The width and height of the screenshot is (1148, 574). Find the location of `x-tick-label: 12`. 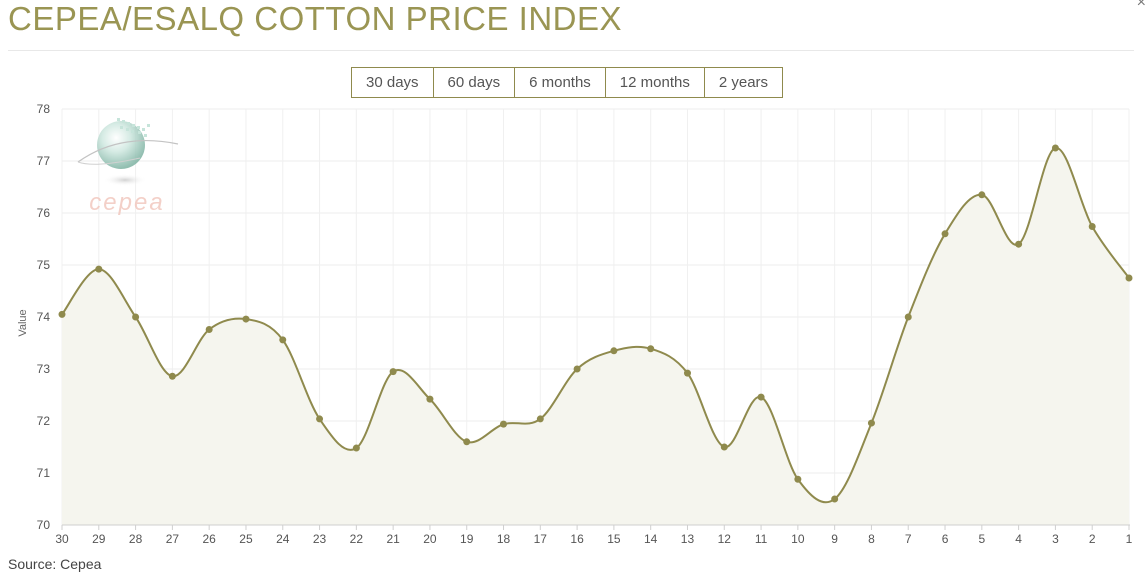

x-tick-label: 12 is located at coordinates (725, 539).